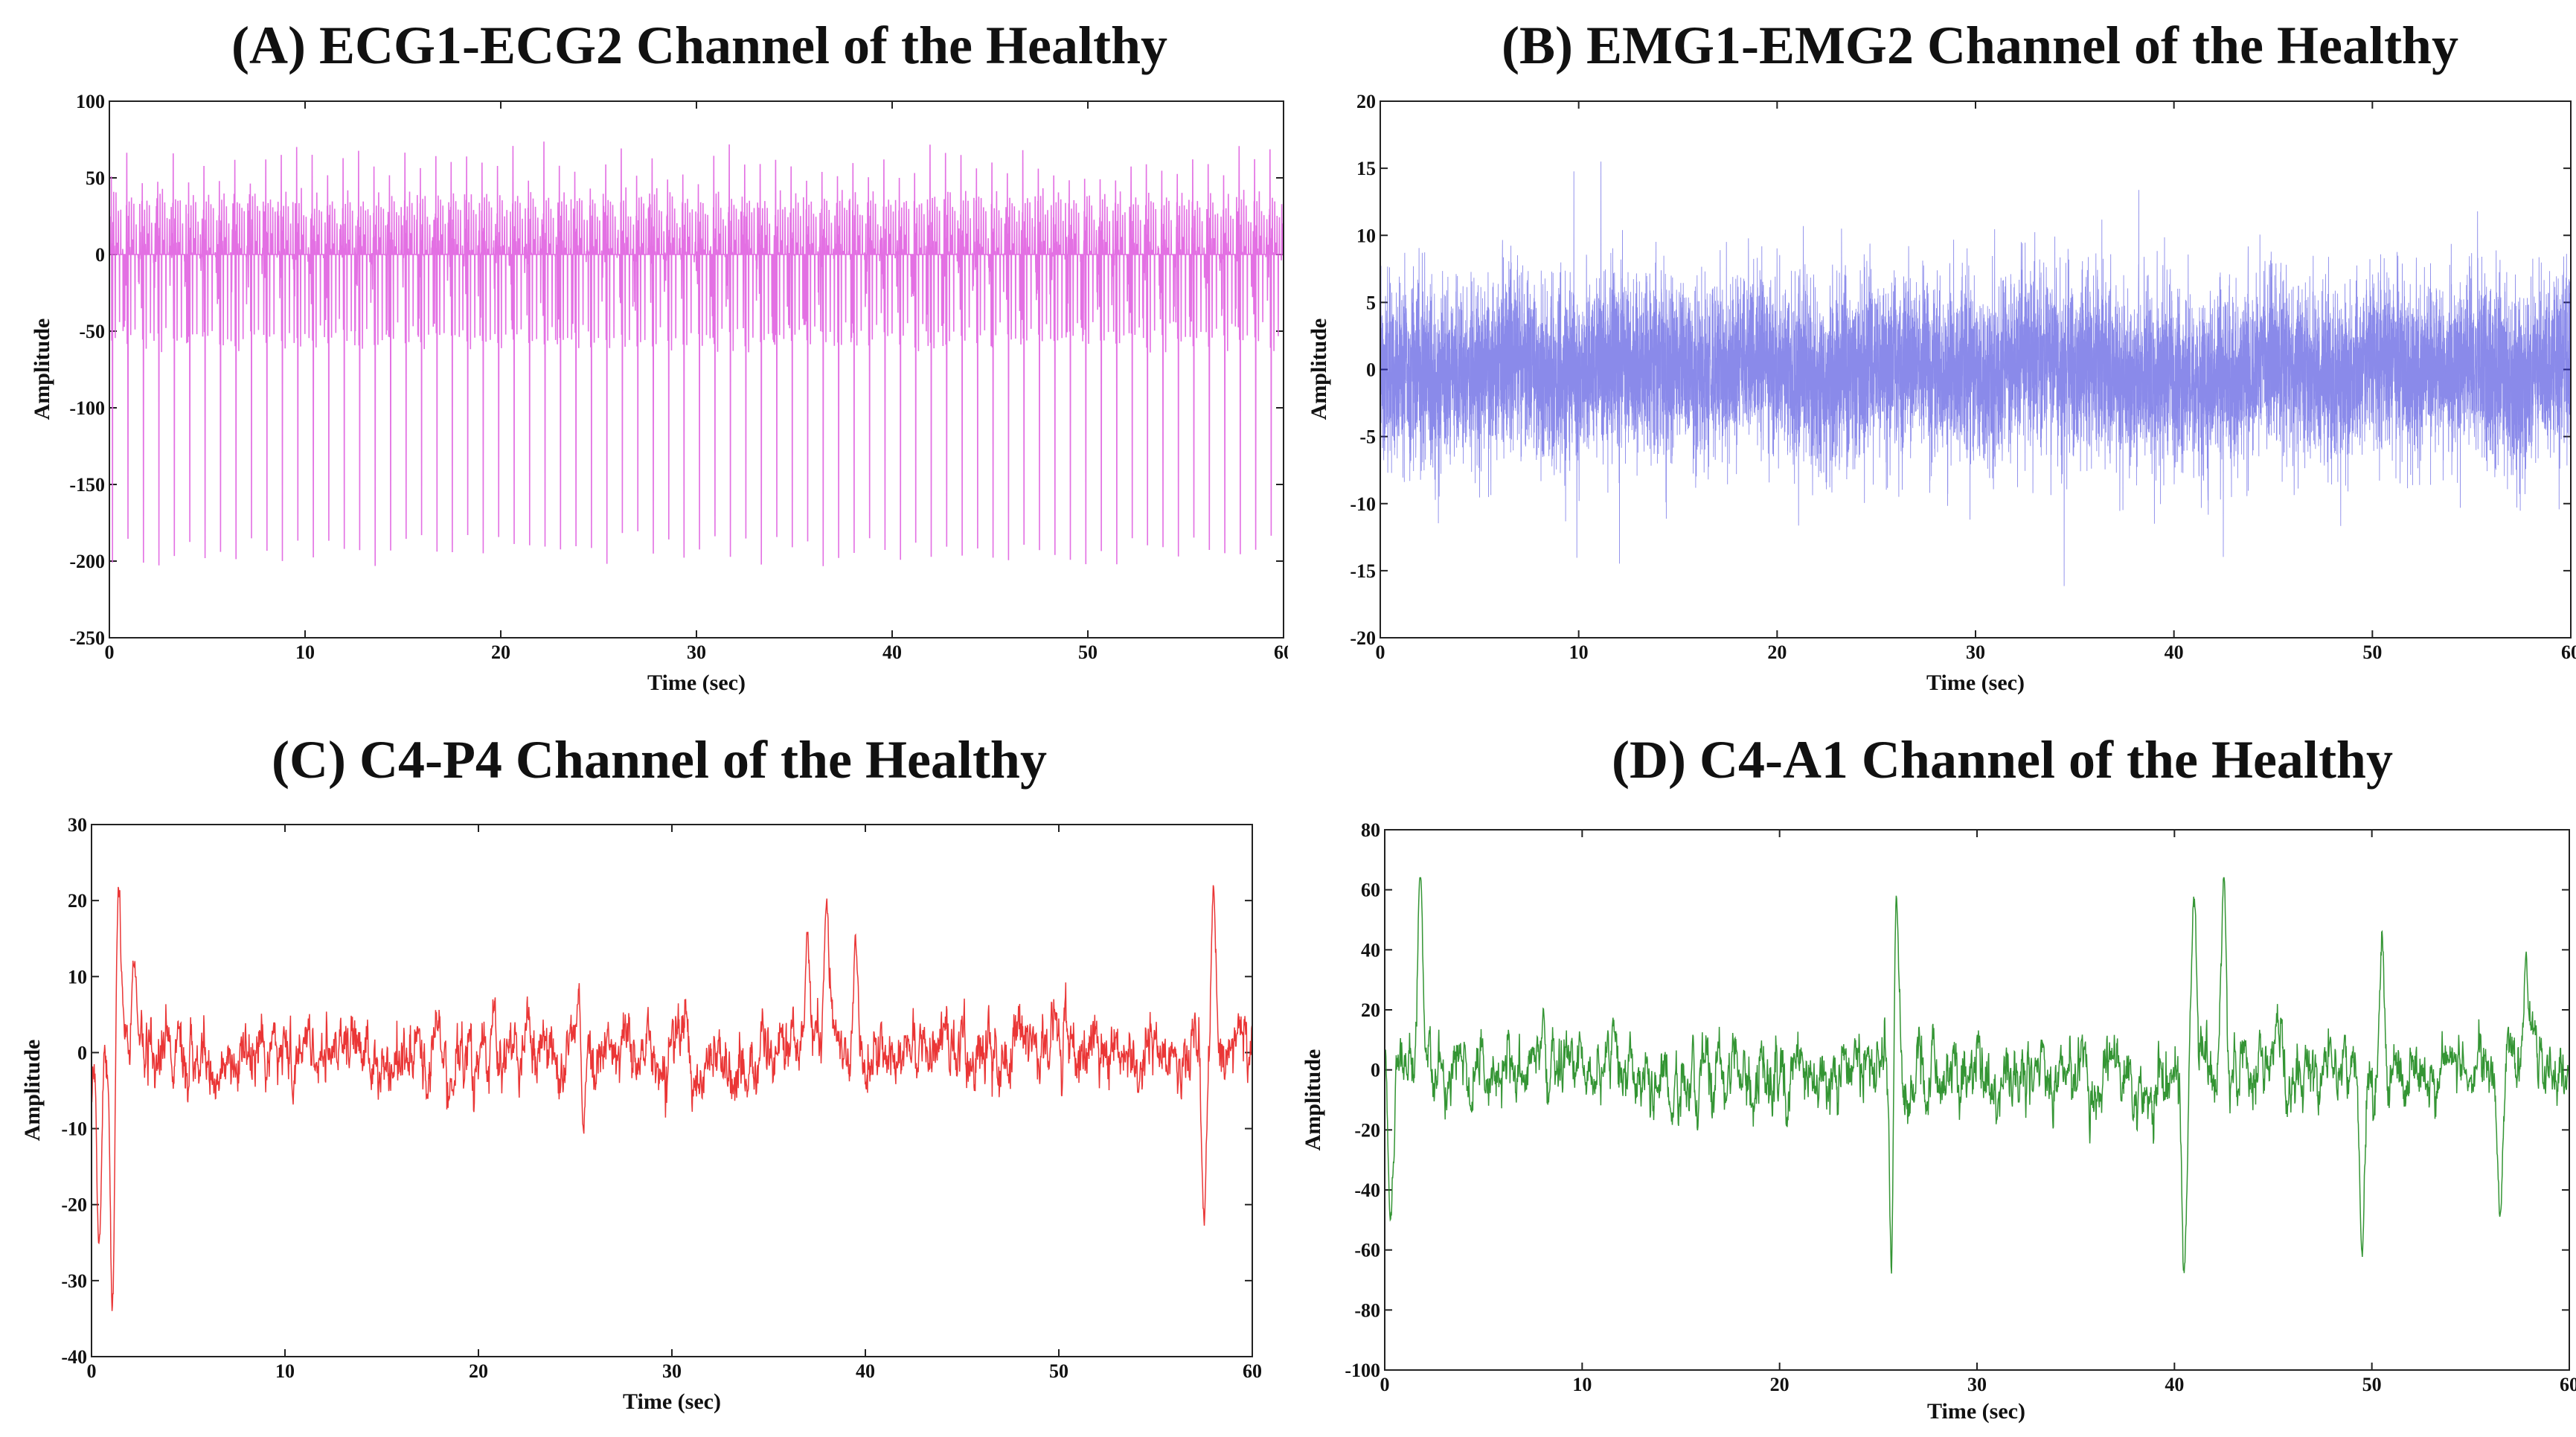  What do you see at coordinates (659, 760) in the screenshot?
I see `chart-title: (C) C4-P4 Channel of the Healthy` at bounding box center [659, 760].